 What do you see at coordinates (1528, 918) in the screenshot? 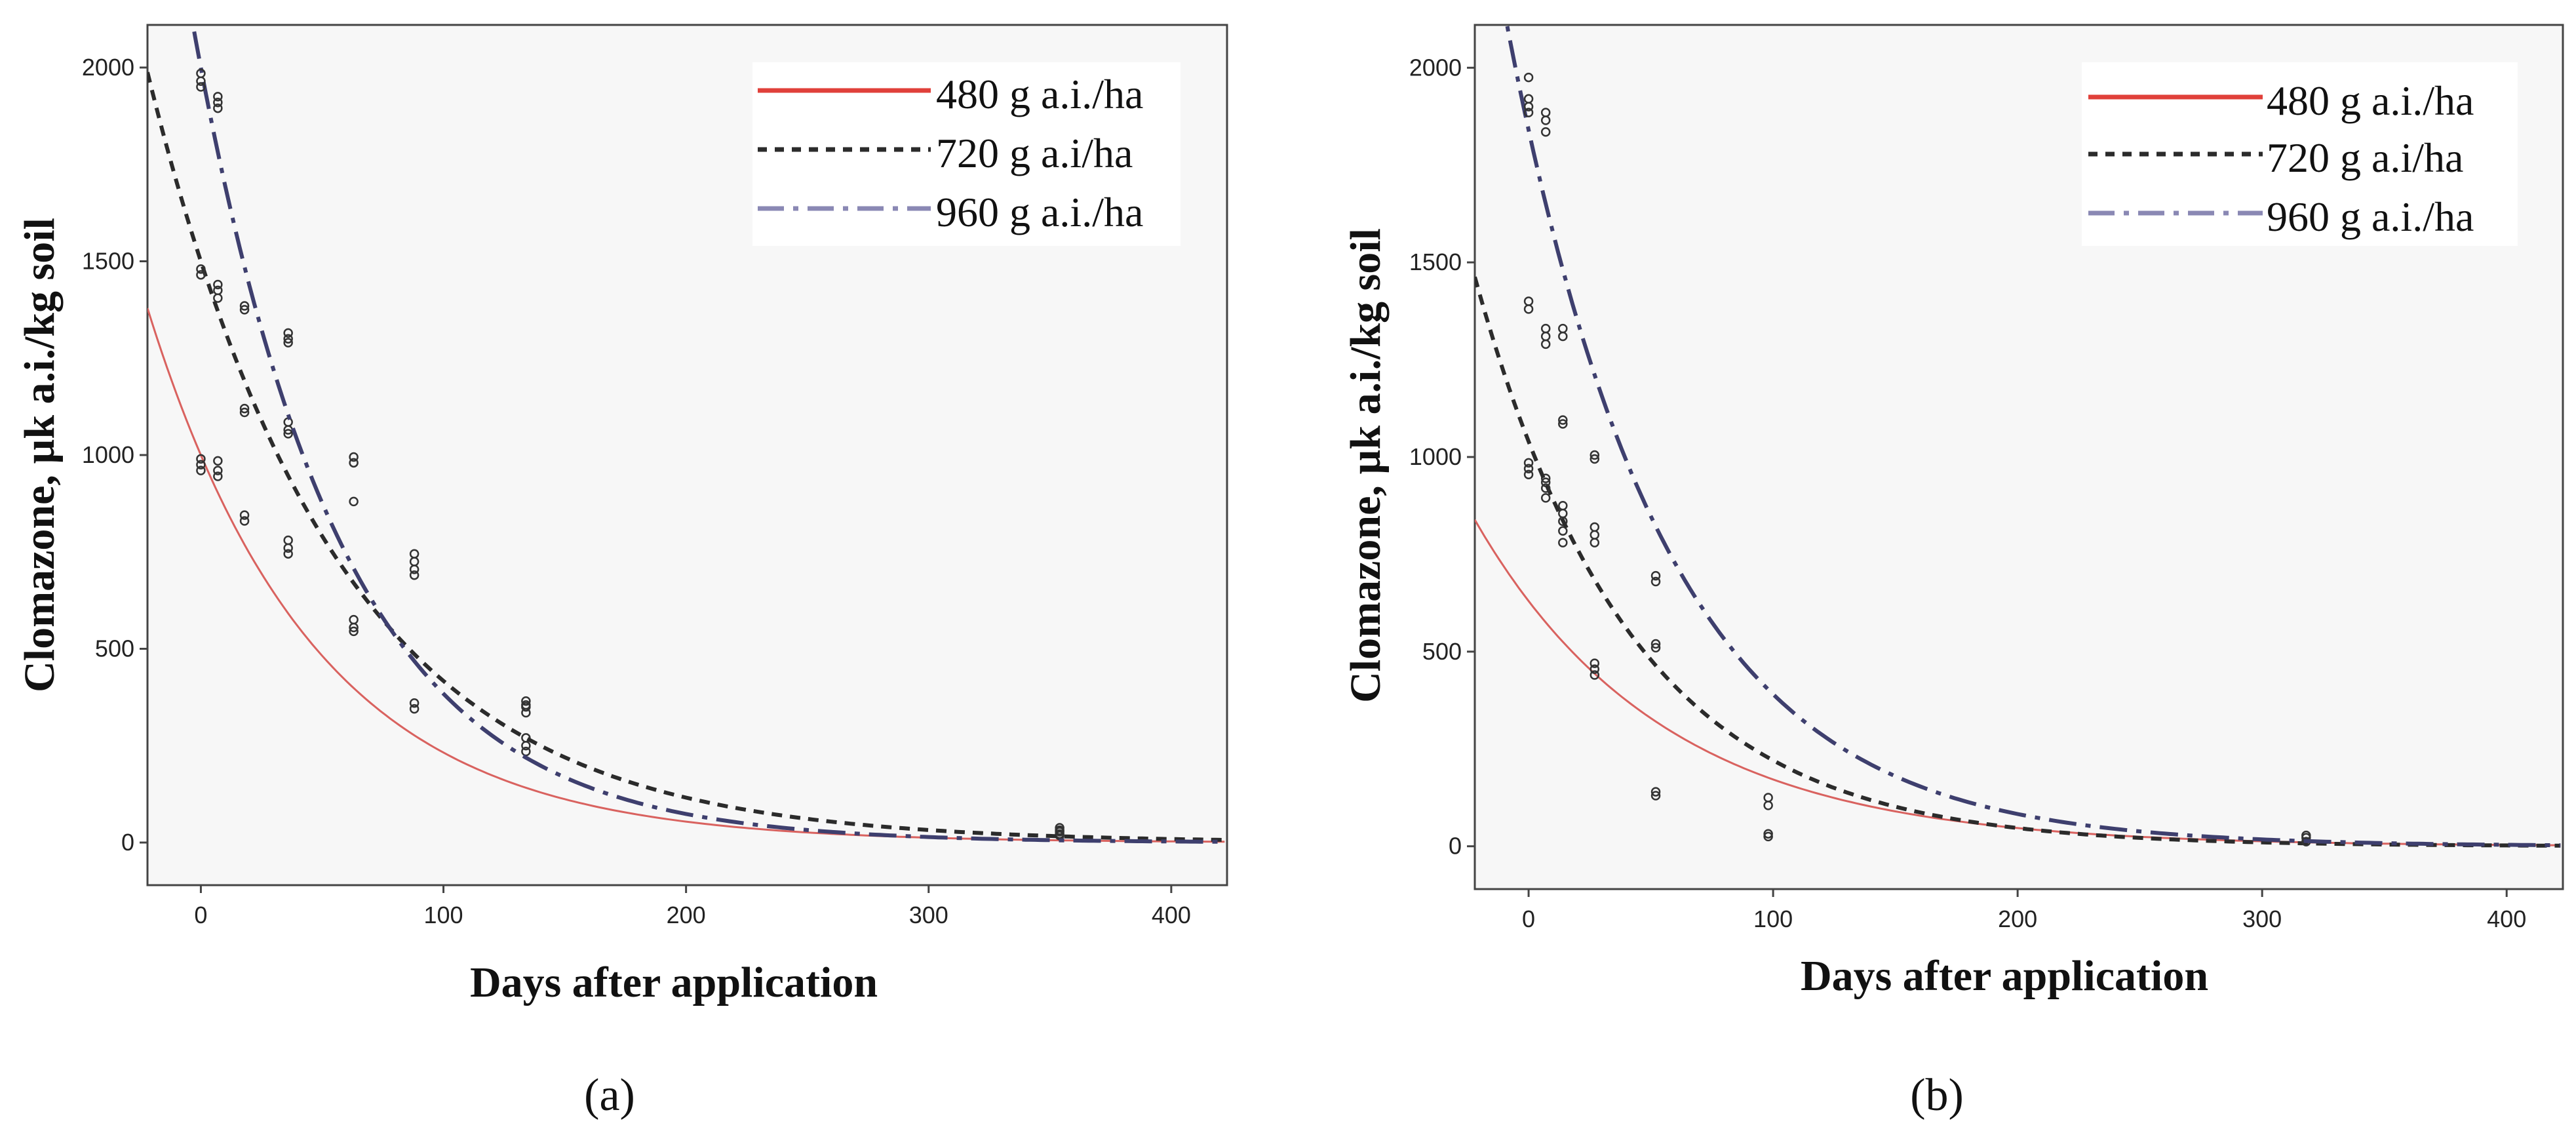
I see `x-tick-label: 0` at bounding box center [1528, 918].